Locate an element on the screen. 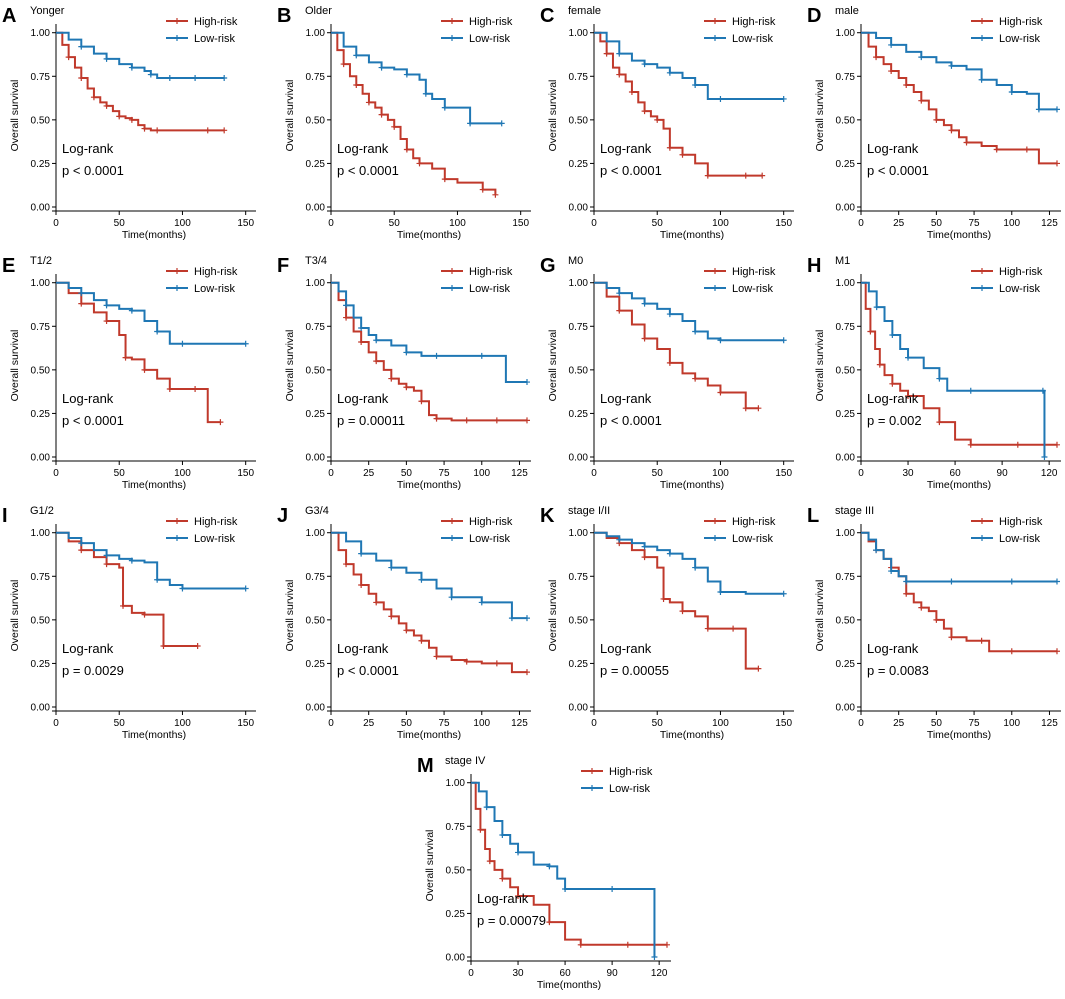 This screenshot has width=1065, height=999. panel-title: M1 is located at coordinates (842, 261).